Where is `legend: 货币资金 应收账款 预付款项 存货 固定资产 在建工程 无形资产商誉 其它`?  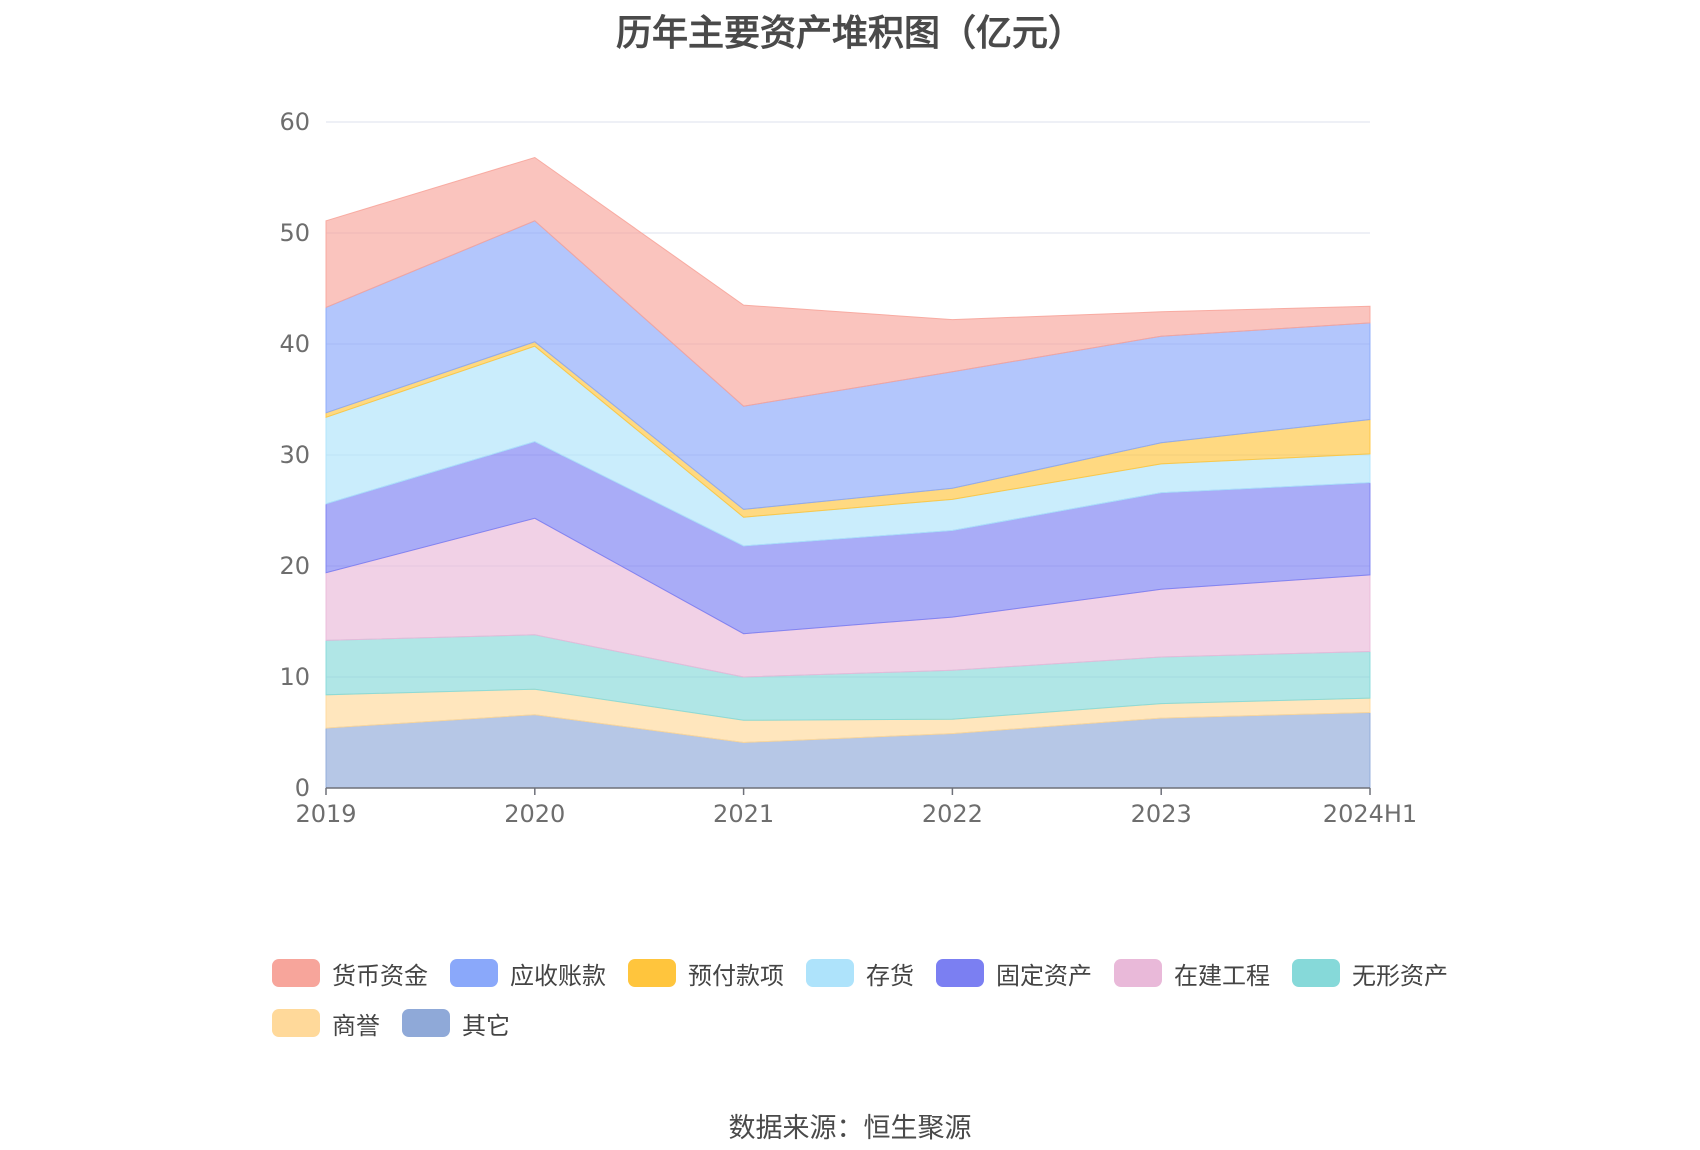 legend: 货币资金 应收账款 预付款项 存货 固定资产 在建工程 无形资产商誉 其它 is located at coordinates (872, 999).